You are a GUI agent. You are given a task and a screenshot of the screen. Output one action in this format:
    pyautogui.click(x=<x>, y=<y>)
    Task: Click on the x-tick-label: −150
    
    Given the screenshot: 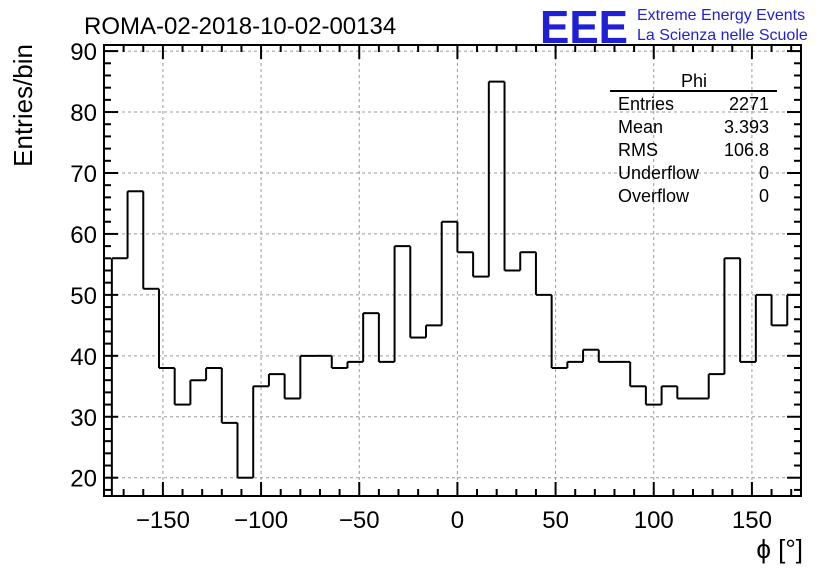 What is the action you would take?
    pyautogui.click(x=163, y=520)
    